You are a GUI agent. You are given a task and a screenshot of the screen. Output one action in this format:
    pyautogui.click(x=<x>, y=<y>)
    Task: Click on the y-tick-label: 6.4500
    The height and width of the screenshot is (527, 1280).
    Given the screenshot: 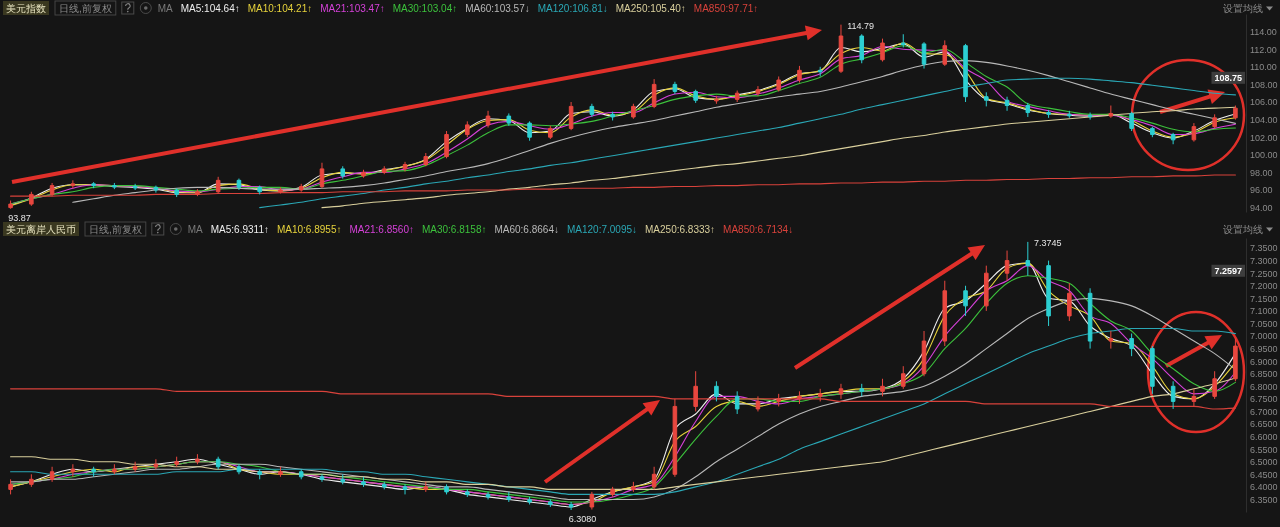 What is the action you would take?
    pyautogui.click(x=1264, y=474)
    